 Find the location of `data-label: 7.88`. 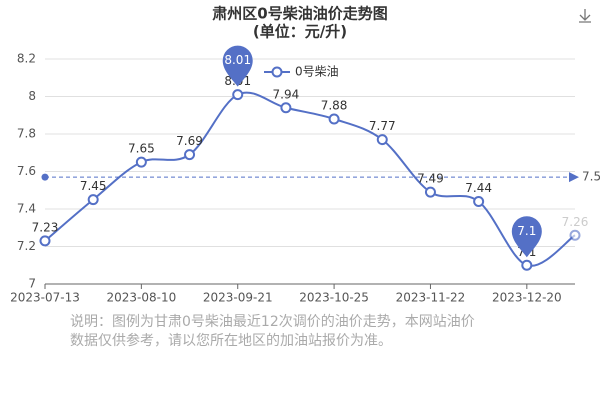

data-label: 7.88 is located at coordinates (334, 106).